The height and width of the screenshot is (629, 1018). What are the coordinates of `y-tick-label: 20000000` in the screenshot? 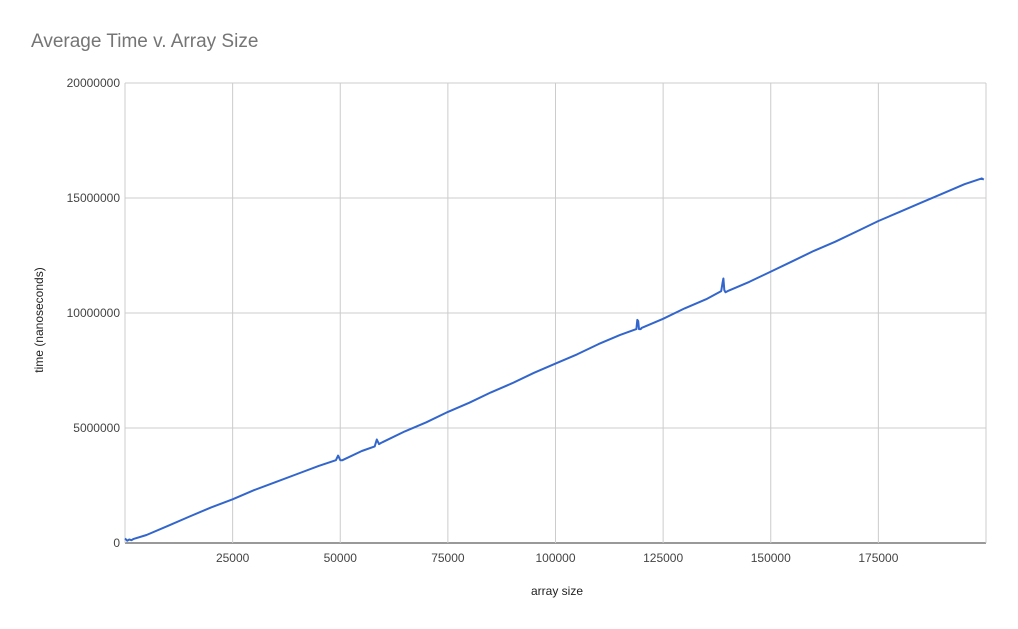 It's located at (94, 83).